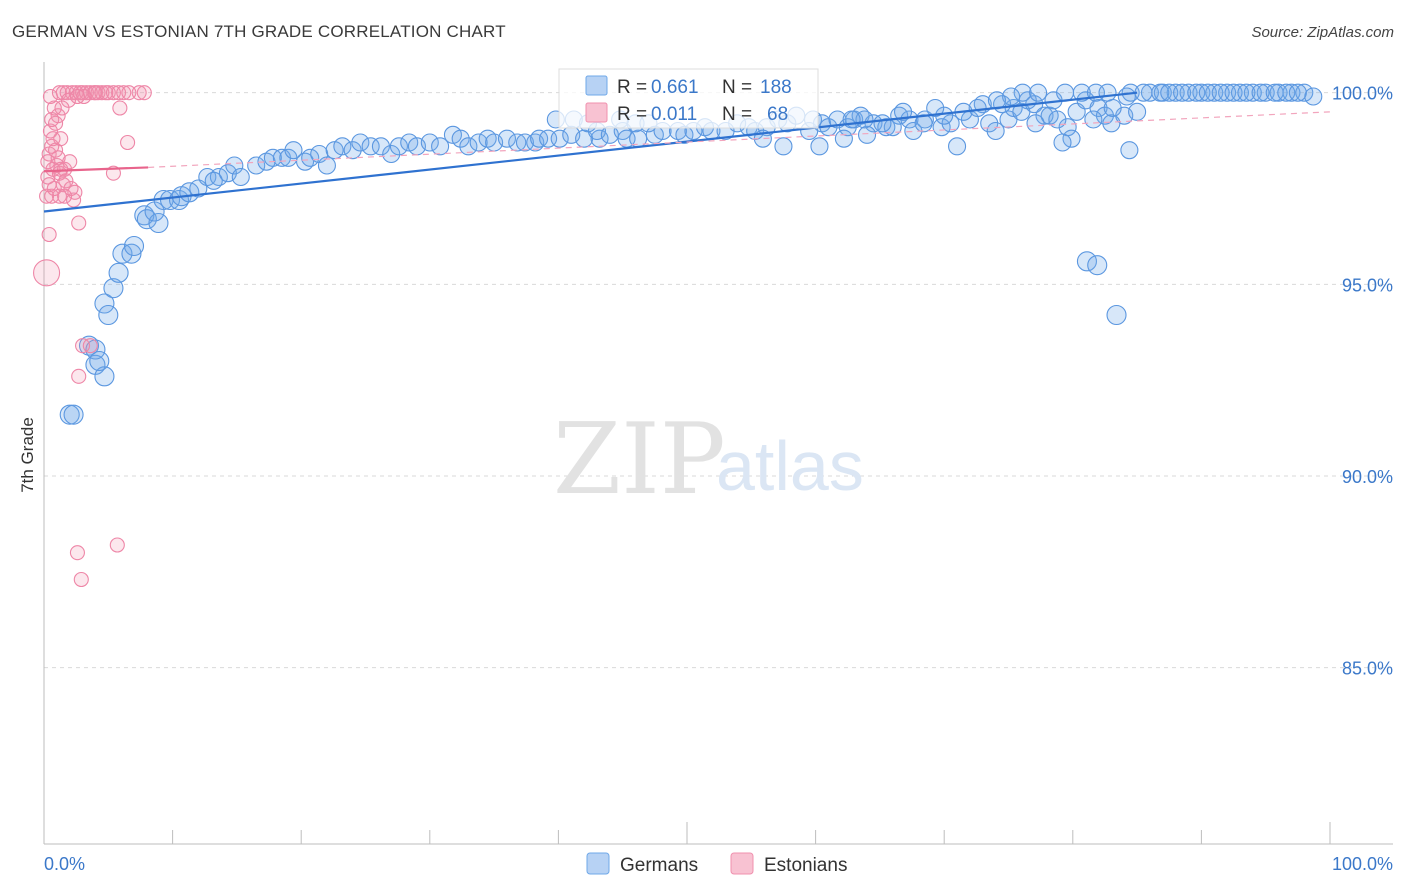 The image size is (1406, 892). What do you see at coordinates (777, 114) in the screenshot?
I see `stats-n-value-estonians: 68` at bounding box center [777, 114].